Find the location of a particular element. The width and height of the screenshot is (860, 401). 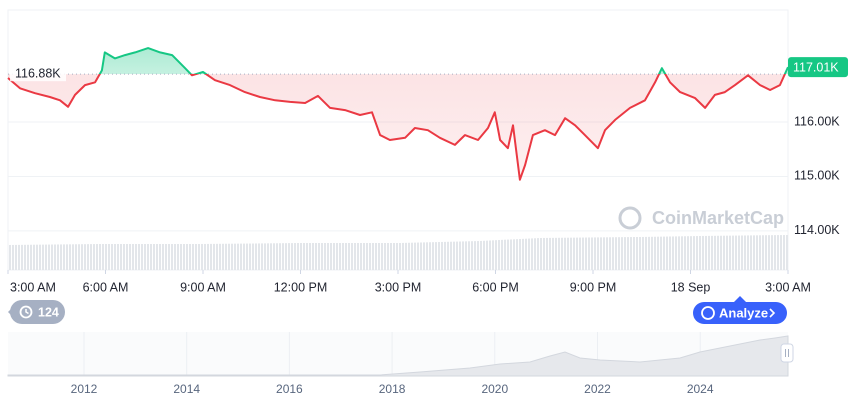

navigator-year: 2014 is located at coordinates (186, 389).